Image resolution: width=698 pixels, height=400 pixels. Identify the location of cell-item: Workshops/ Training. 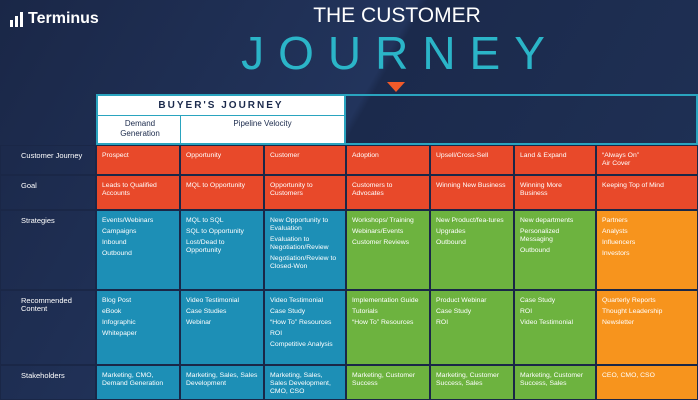
(383, 220).